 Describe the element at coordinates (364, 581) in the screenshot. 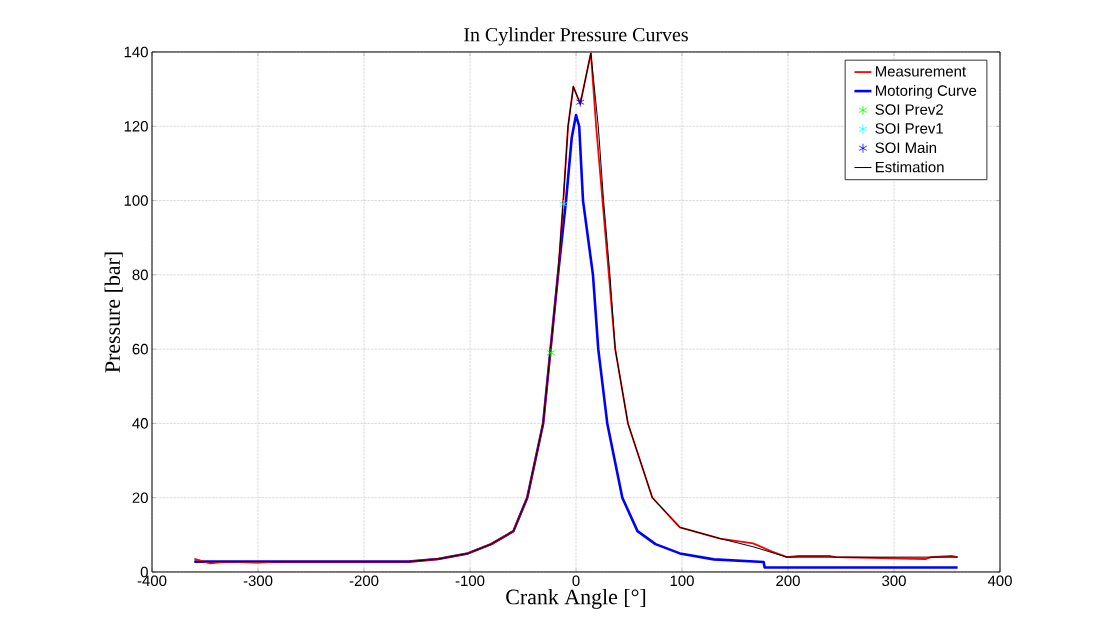

I see `x-tick-label: -200` at that location.